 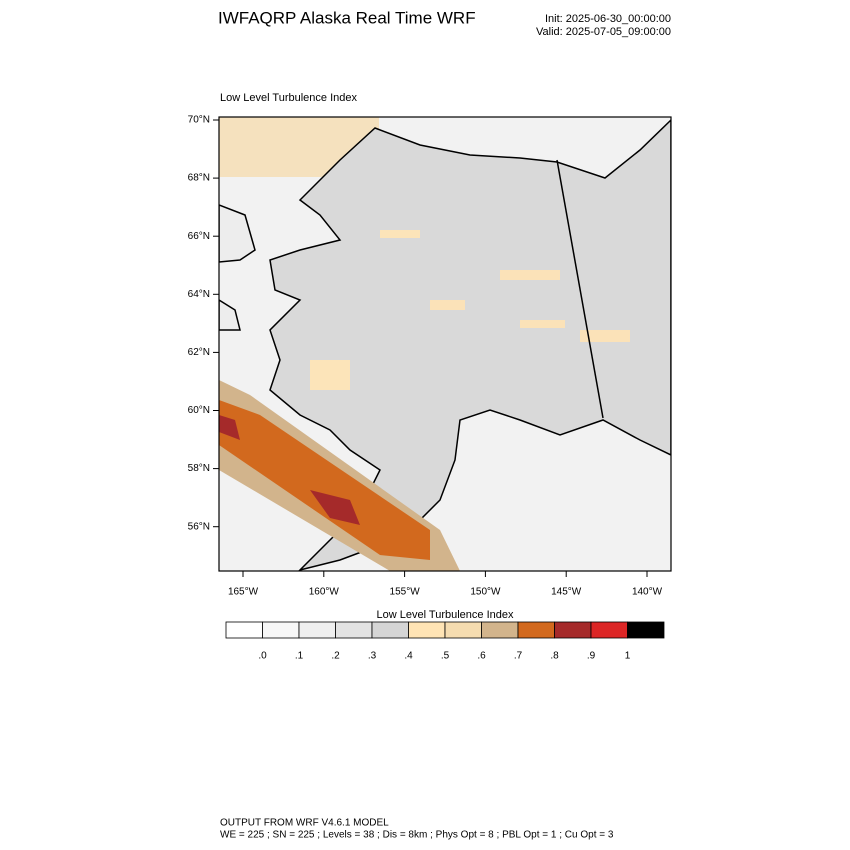 What do you see at coordinates (199, 352) in the screenshot?
I see `lat-label: 62°N` at bounding box center [199, 352].